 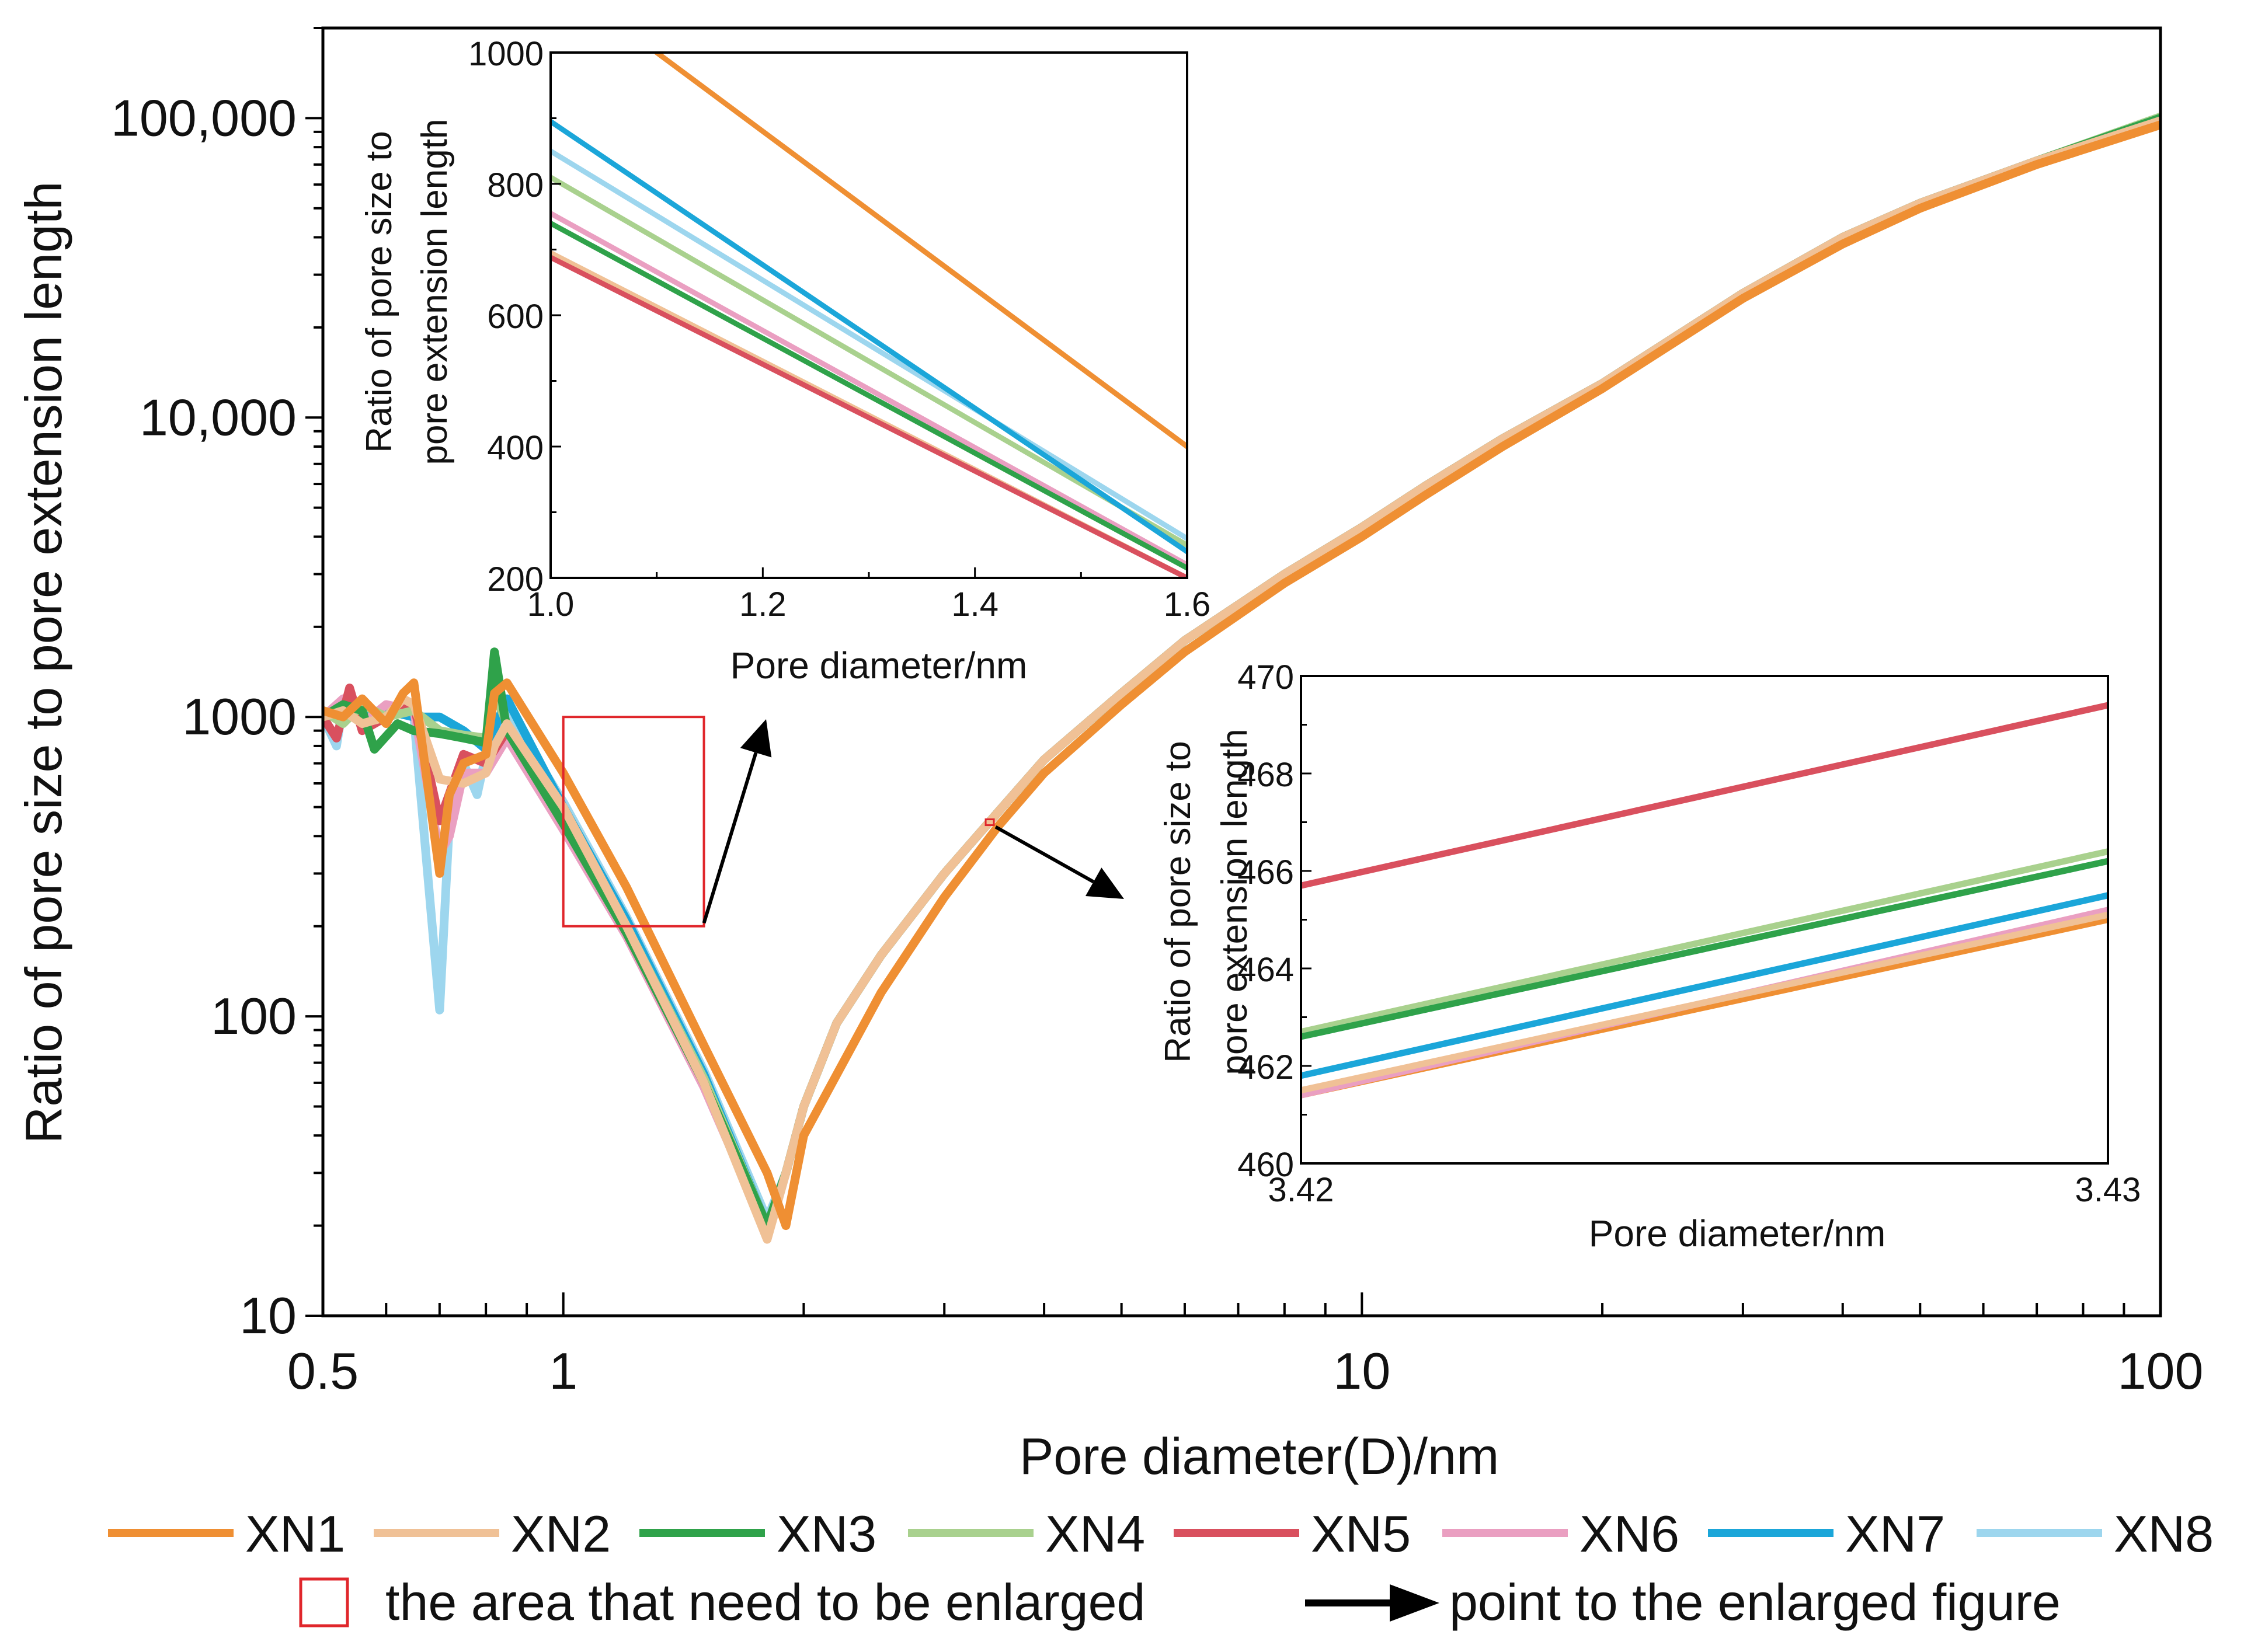 What do you see at coordinates (240, 716) in the screenshot?
I see `y-tick-label: 1000` at bounding box center [240, 716].